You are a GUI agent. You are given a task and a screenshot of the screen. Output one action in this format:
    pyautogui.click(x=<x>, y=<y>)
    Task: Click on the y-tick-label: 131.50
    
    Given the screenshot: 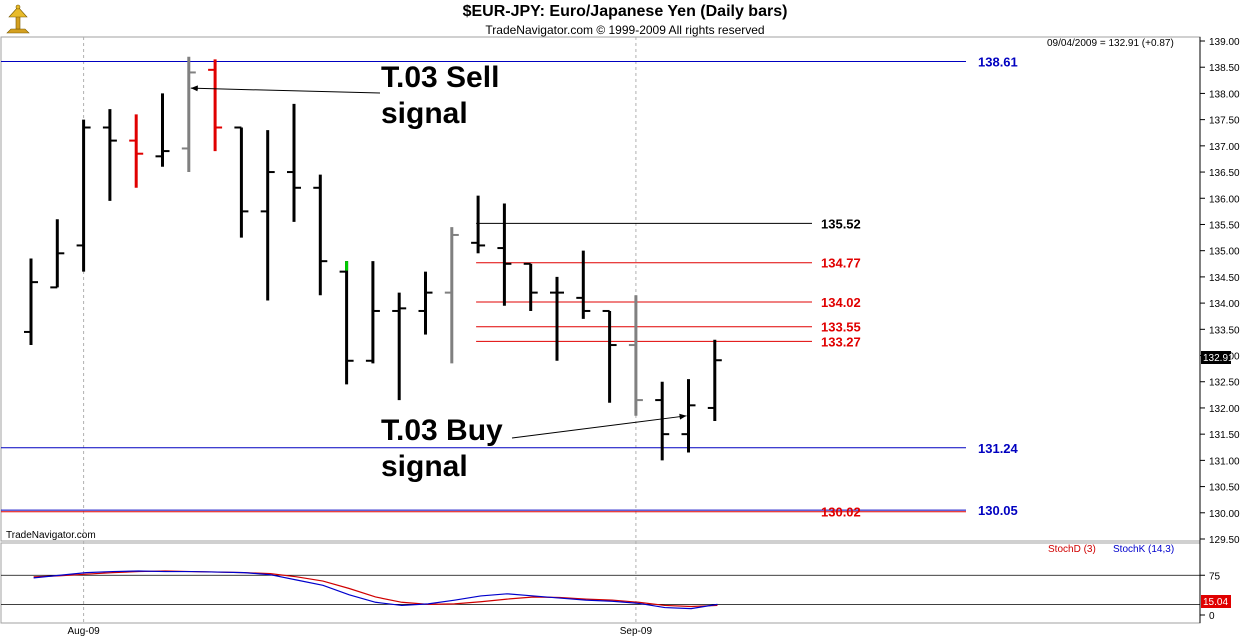 What is the action you would take?
    pyautogui.click(x=1224, y=435)
    